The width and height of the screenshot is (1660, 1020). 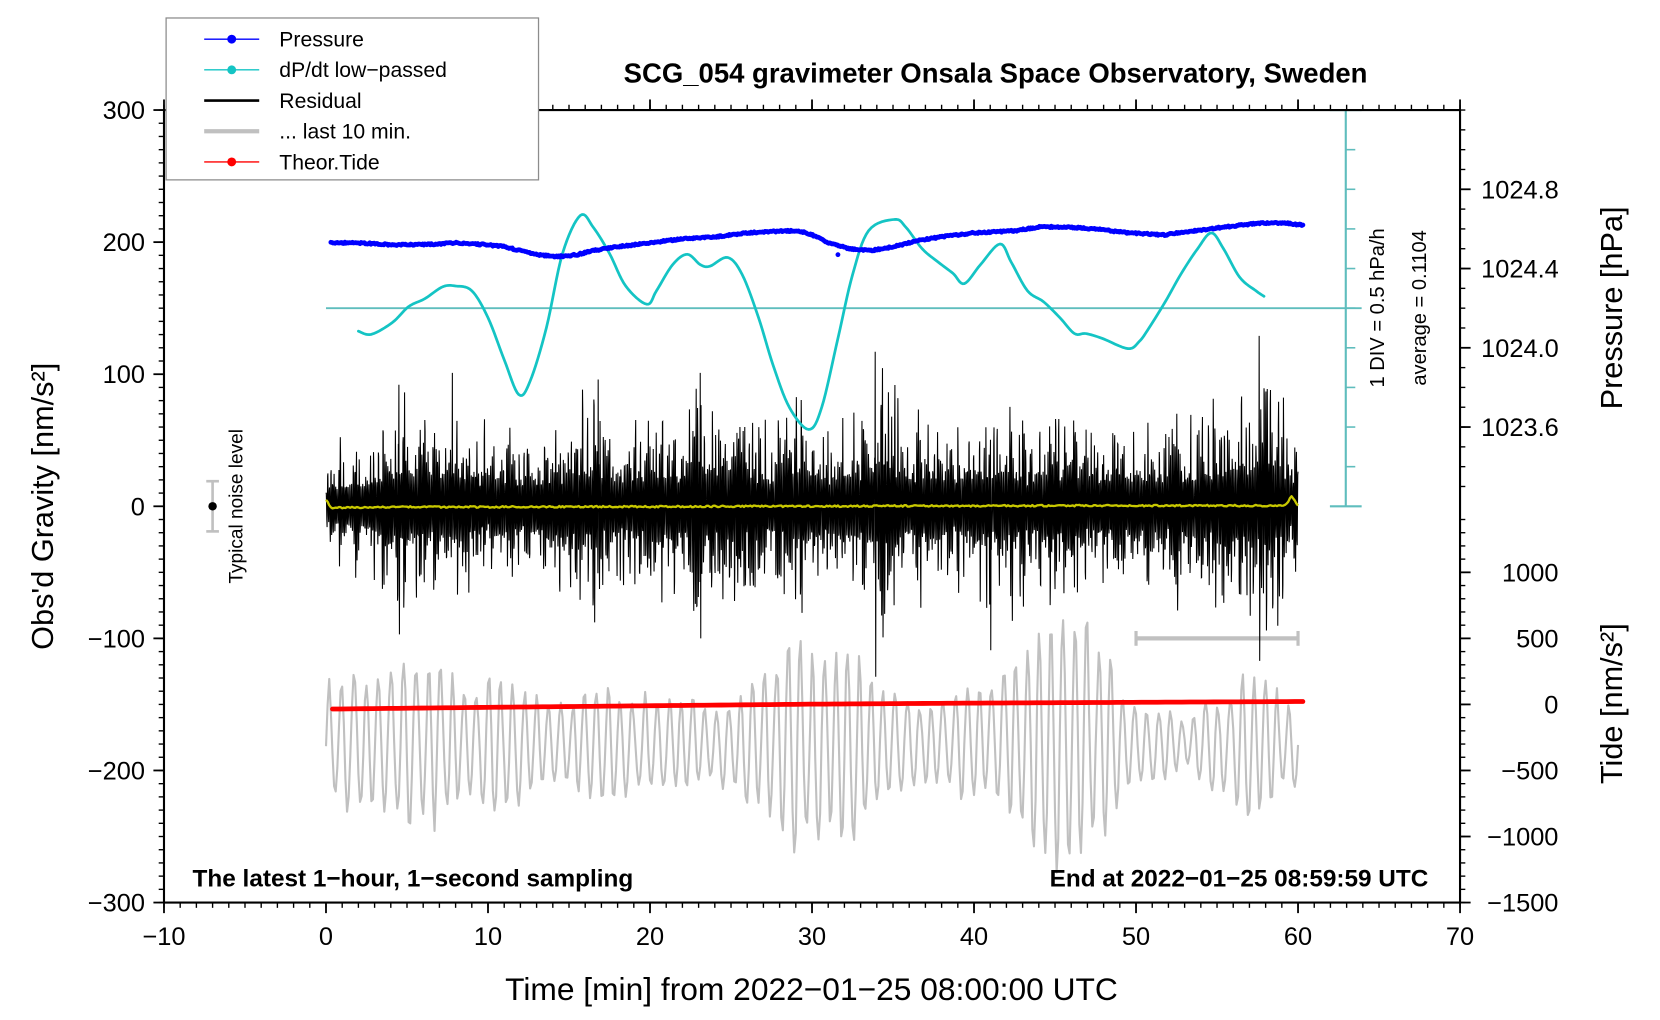 I want to click on legend-label: Theor.Tide, so click(x=329, y=162).